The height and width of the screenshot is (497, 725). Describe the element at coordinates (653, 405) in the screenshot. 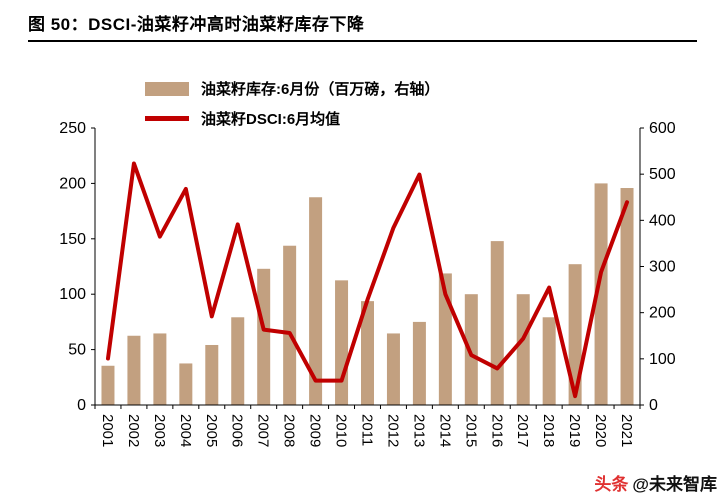

I see `right-axis-label: 0` at that location.